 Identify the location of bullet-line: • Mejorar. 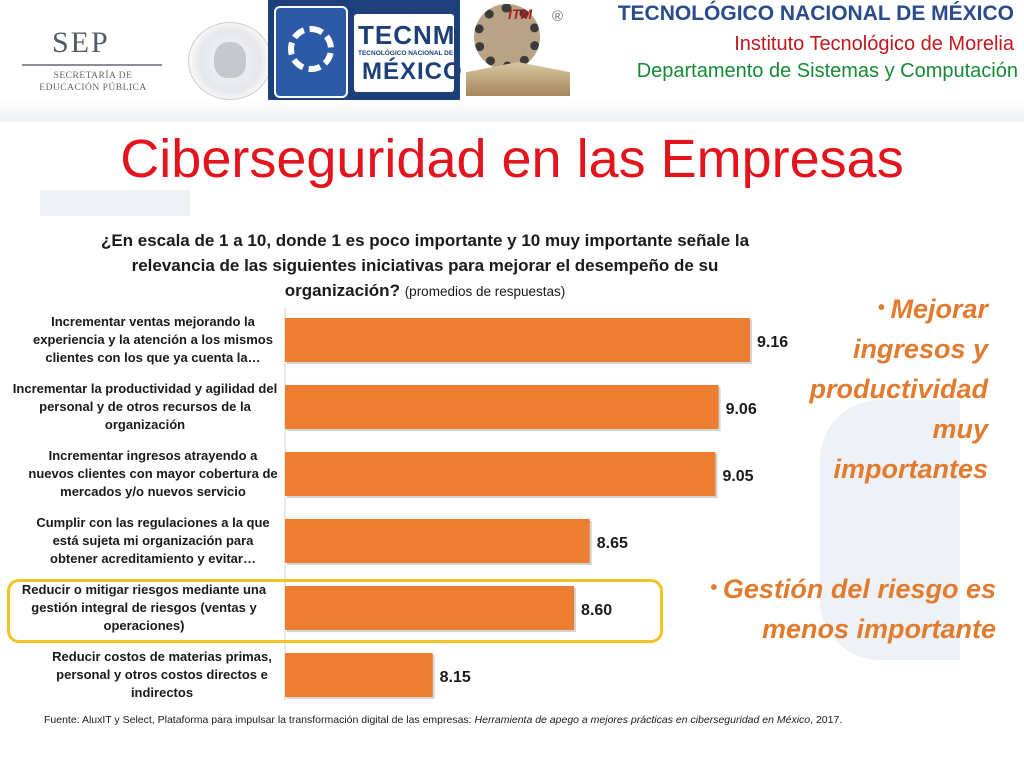
(932, 309).